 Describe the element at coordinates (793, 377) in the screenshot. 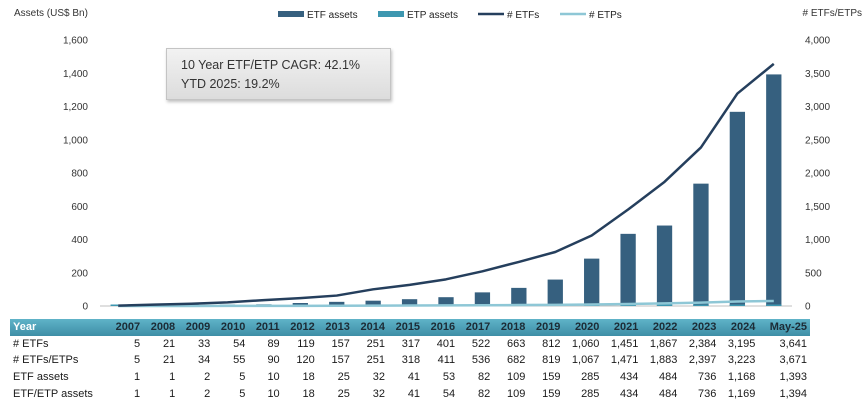

I see `table-cell: 1,393` at that location.